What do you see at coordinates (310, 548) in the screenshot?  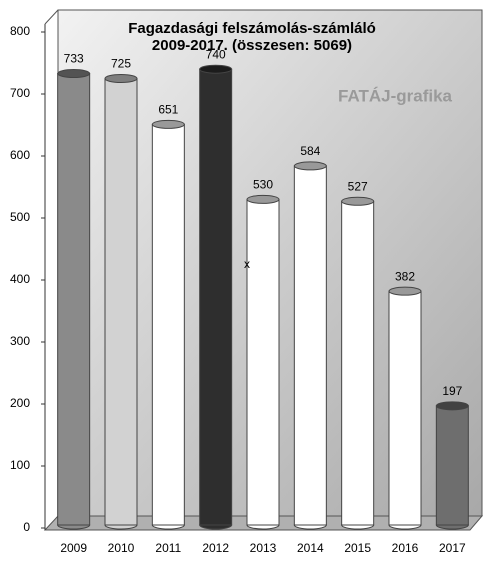 I see `x-tick-label: 2014` at bounding box center [310, 548].